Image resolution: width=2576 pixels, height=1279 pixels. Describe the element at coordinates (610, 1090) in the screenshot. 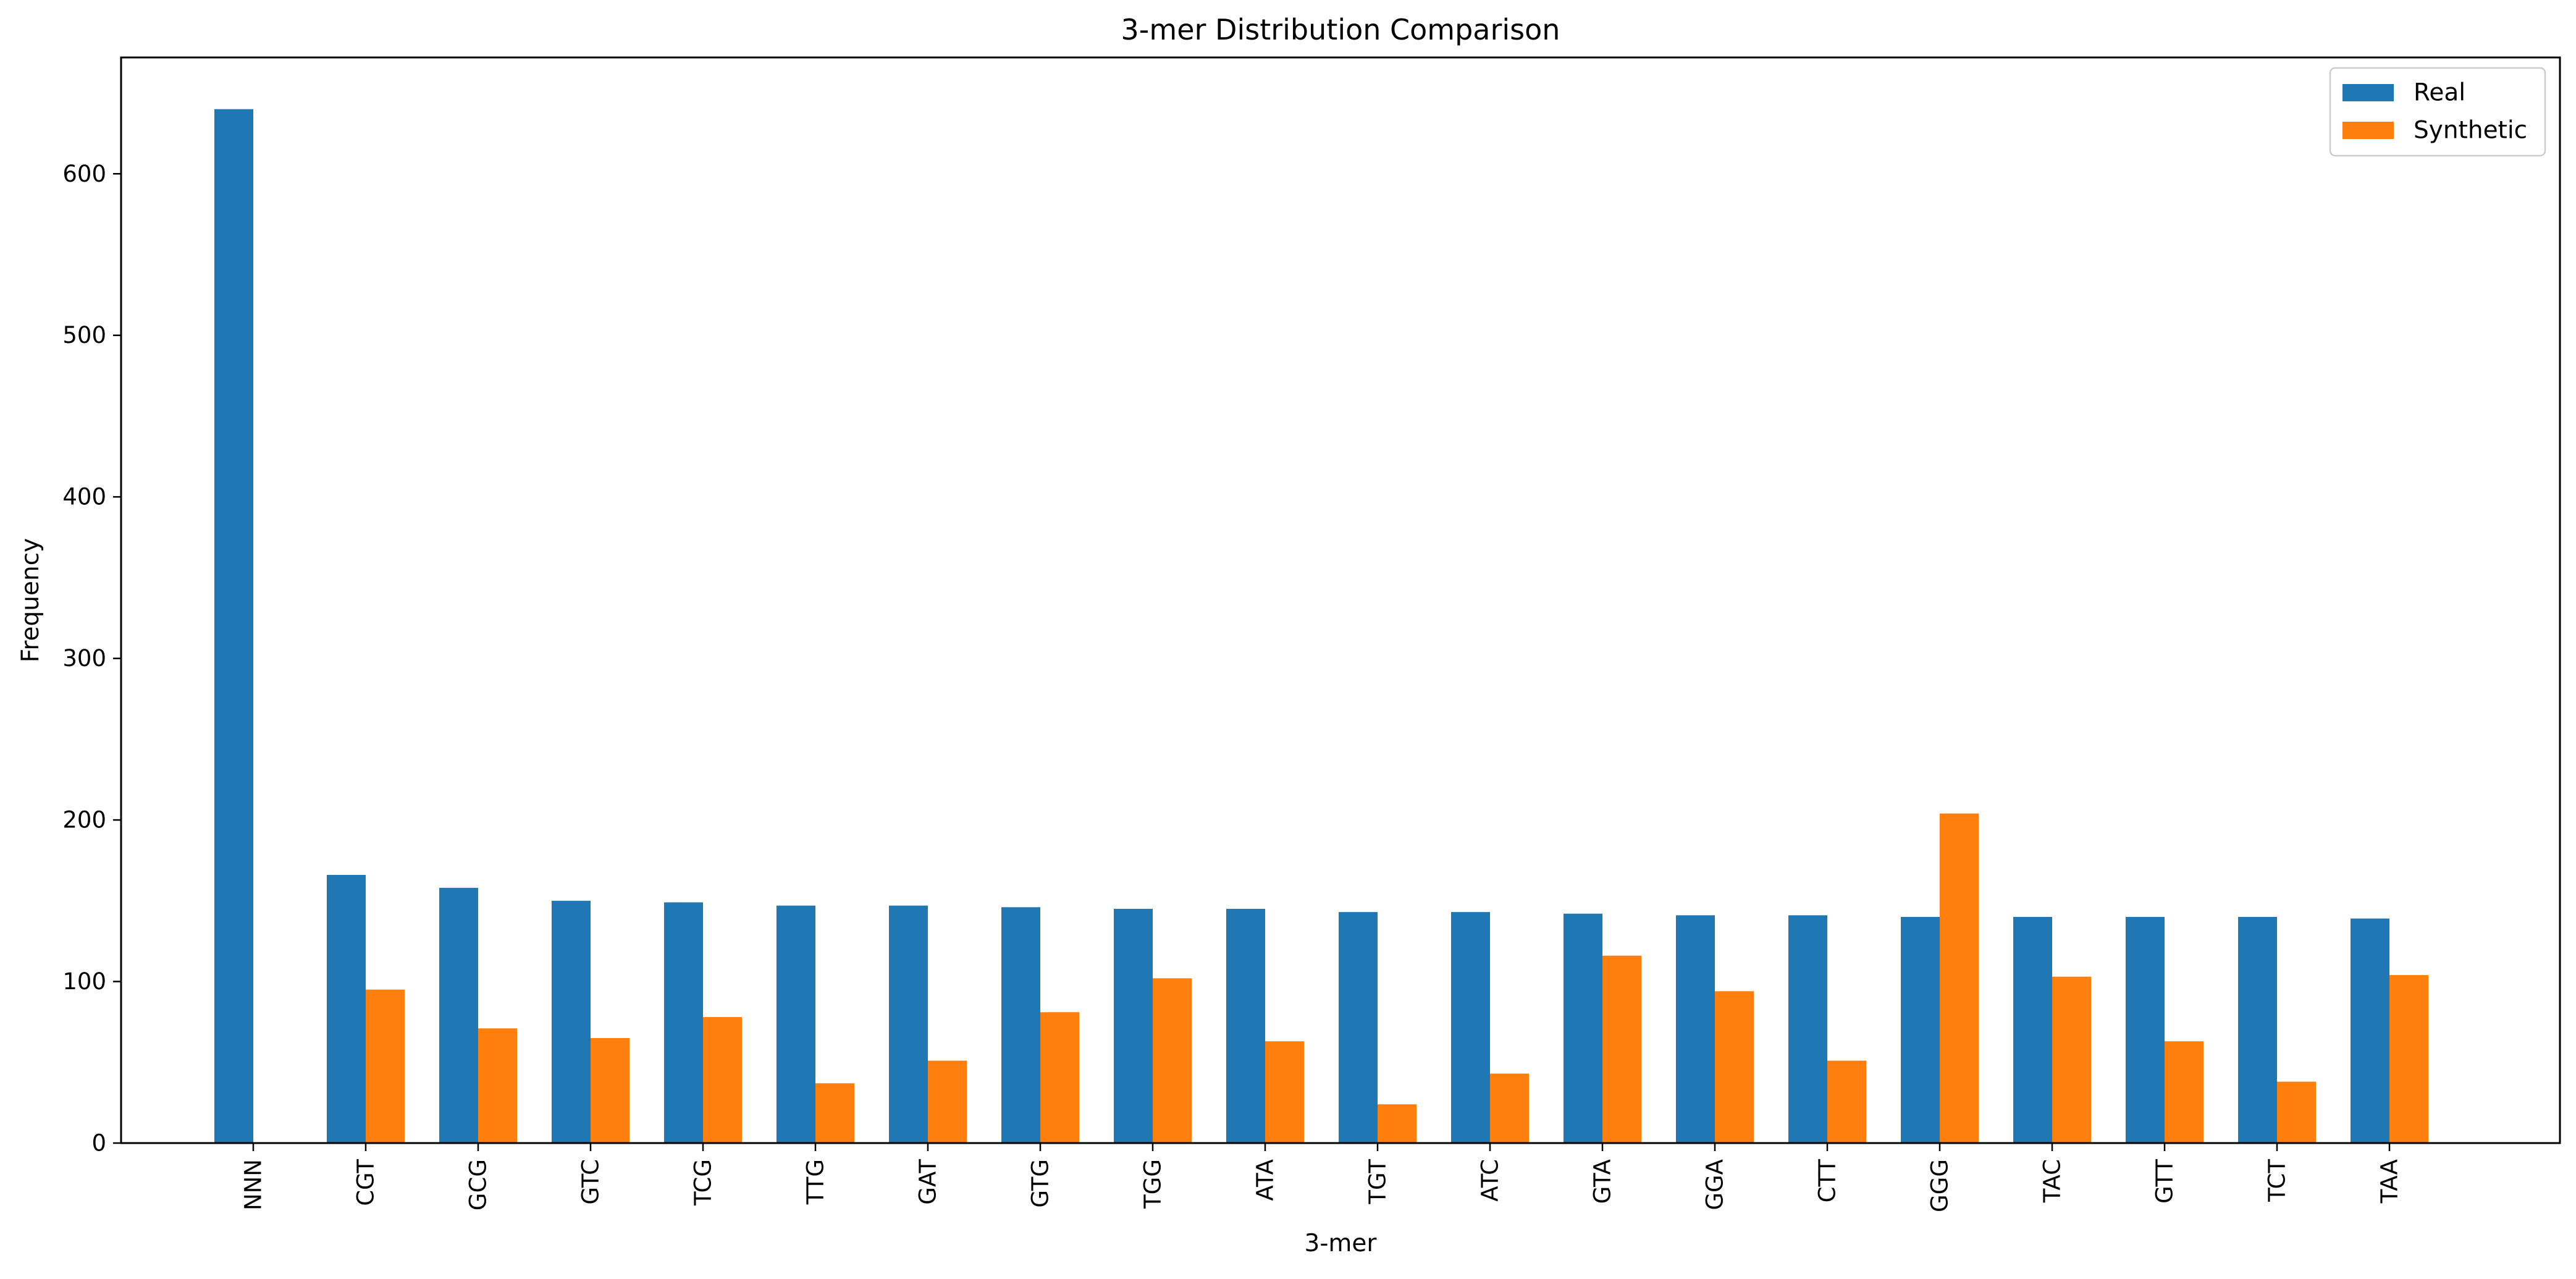

I see `bar-synthetic-gtc` at that location.